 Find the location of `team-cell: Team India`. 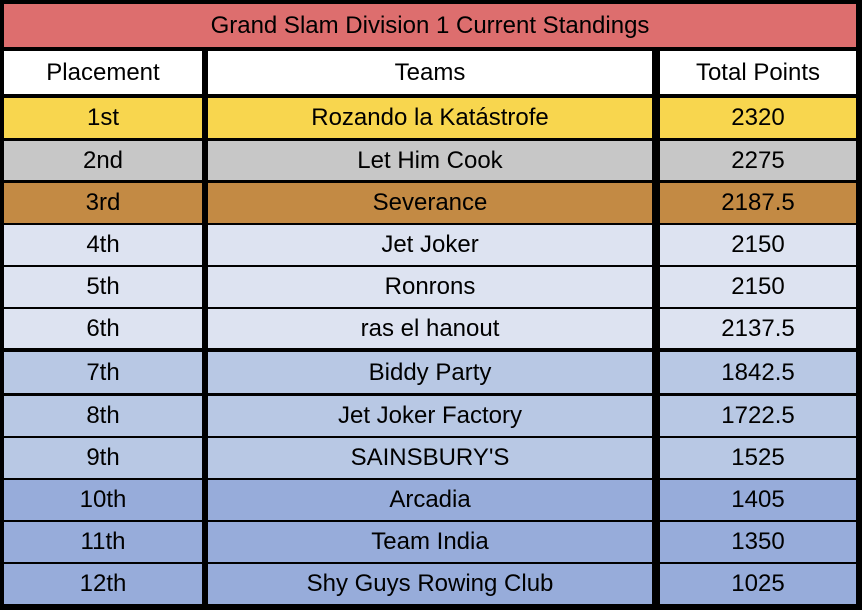

team-cell: Team India is located at coordinates (430, 542).